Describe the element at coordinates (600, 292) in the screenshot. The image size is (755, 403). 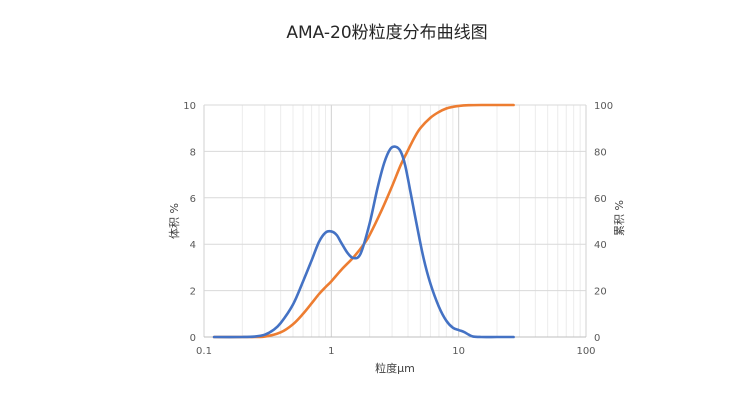
I see `y-right-tick-label: 20` at that location.